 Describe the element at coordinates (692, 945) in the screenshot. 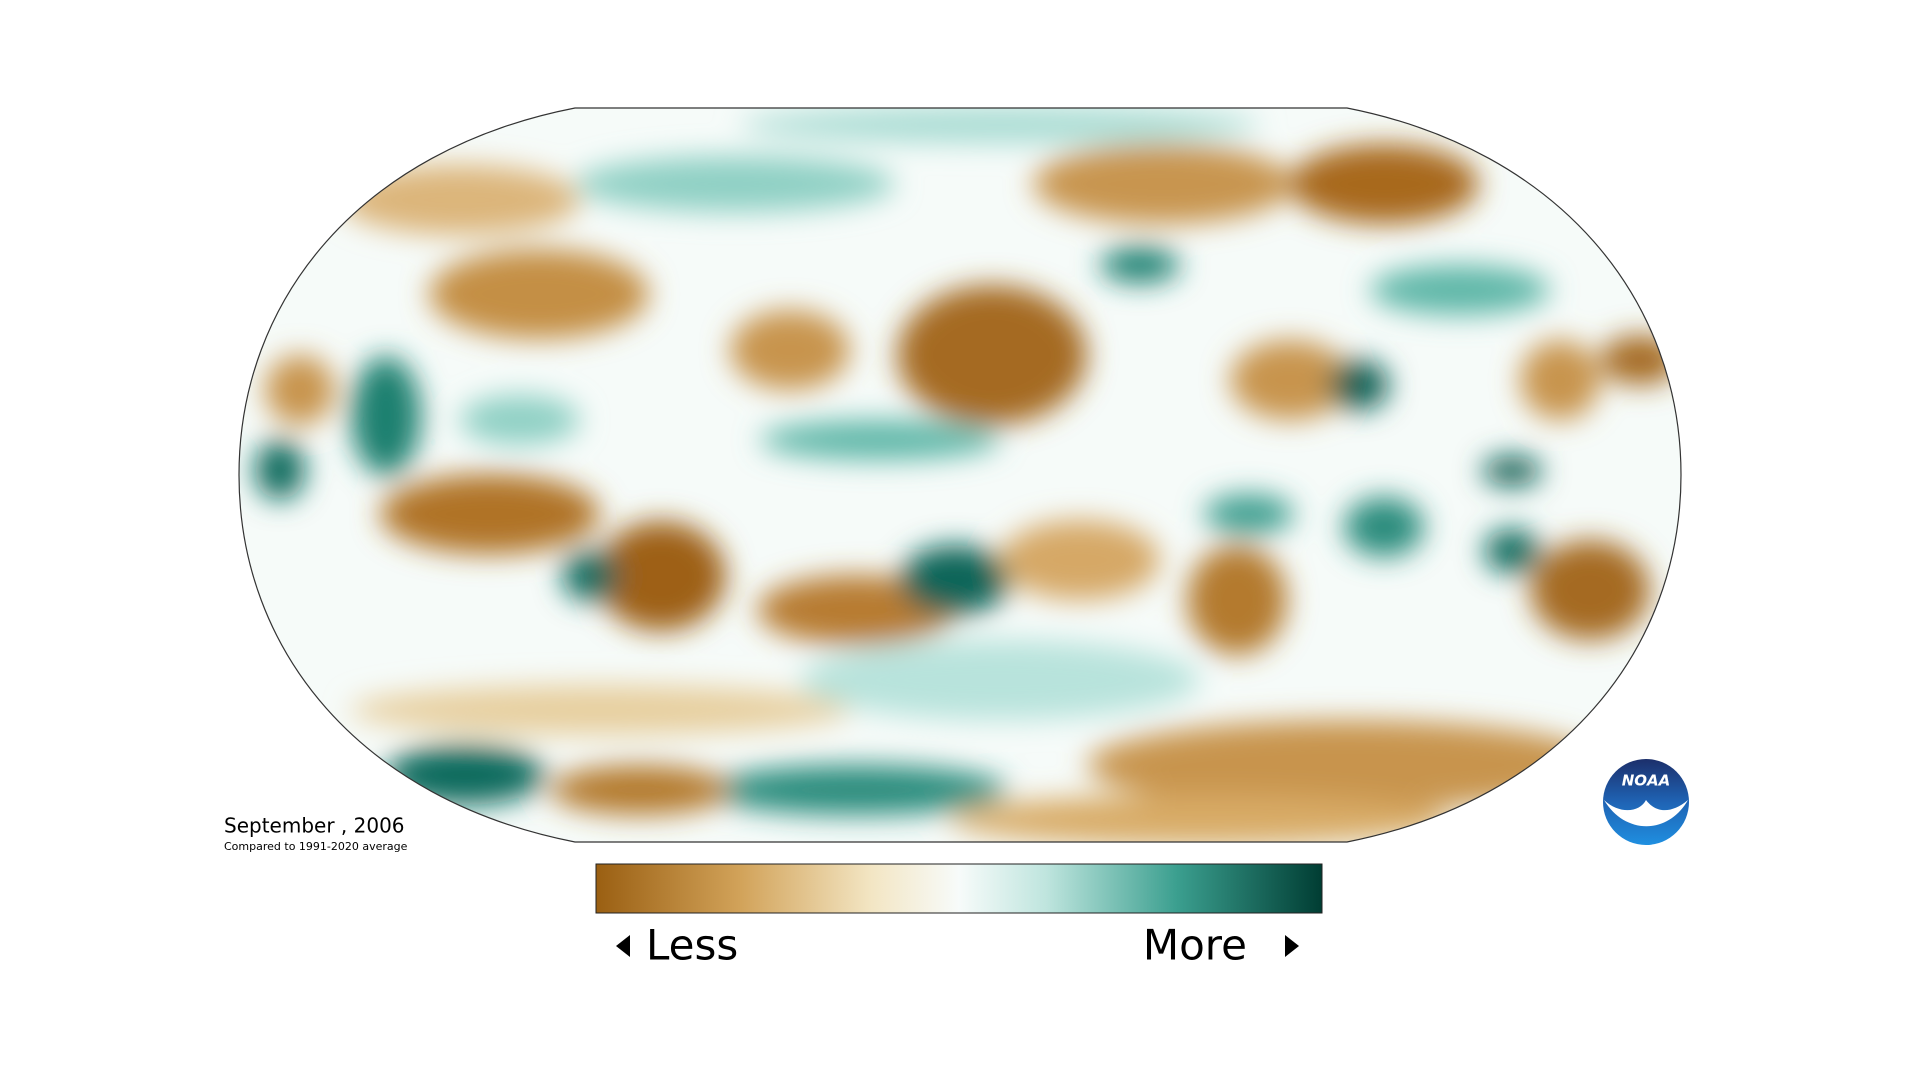

I see `legend-low-label: Less` at that location.